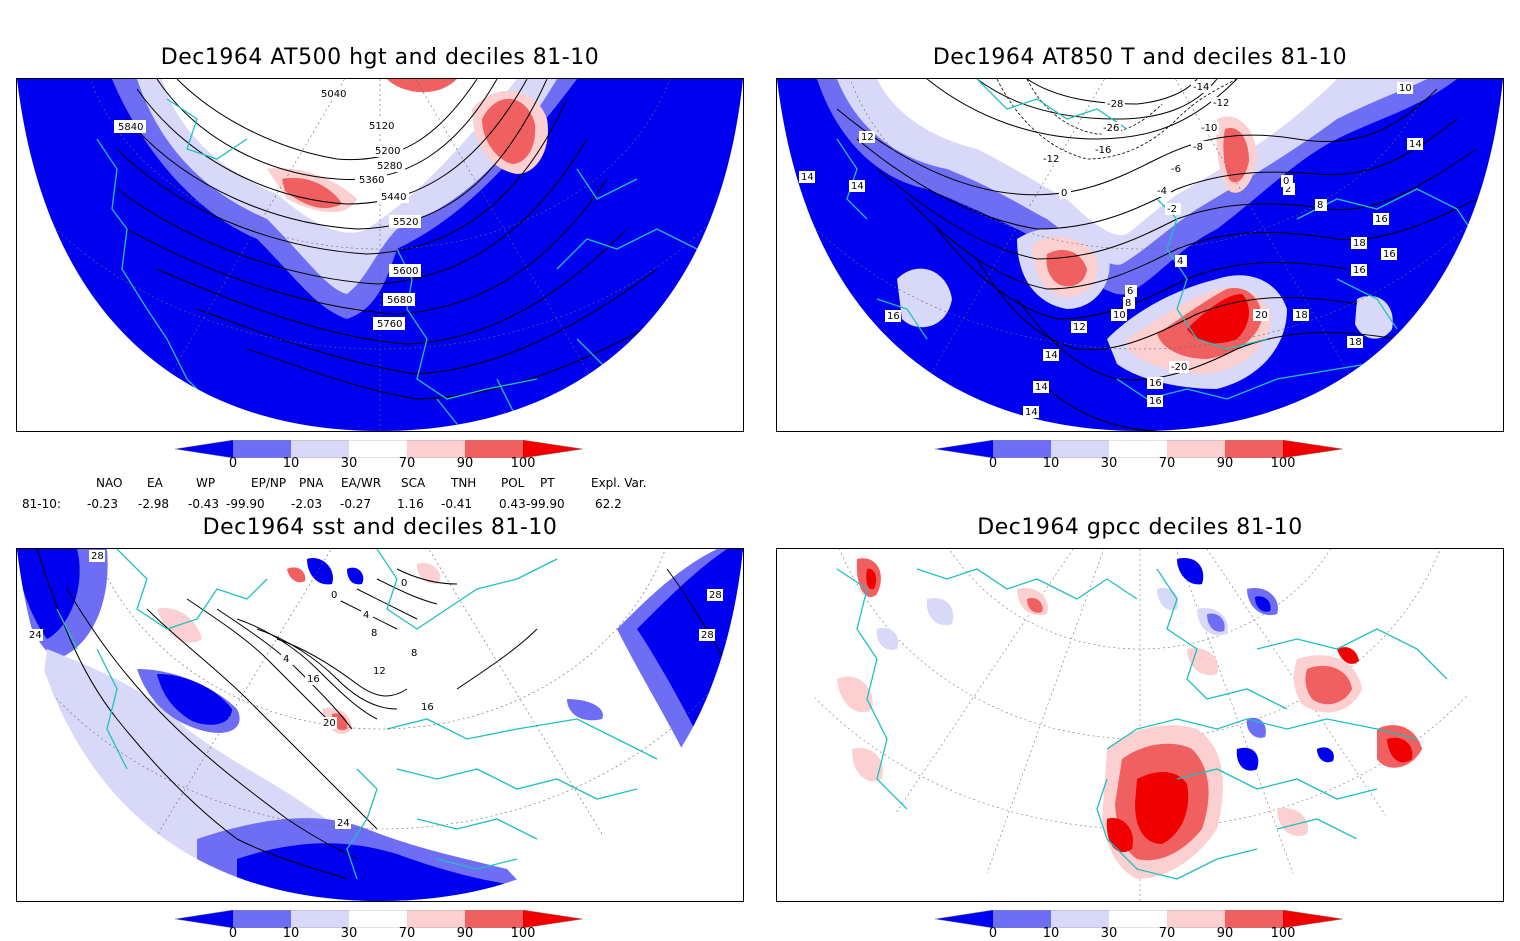 Image resolution: width=1520 pixels, height=941 pixels. What do you see at coordinates (1103, 150) in the screenshot?
I see `contour-label: -16` at bounding box center [1103, 150].